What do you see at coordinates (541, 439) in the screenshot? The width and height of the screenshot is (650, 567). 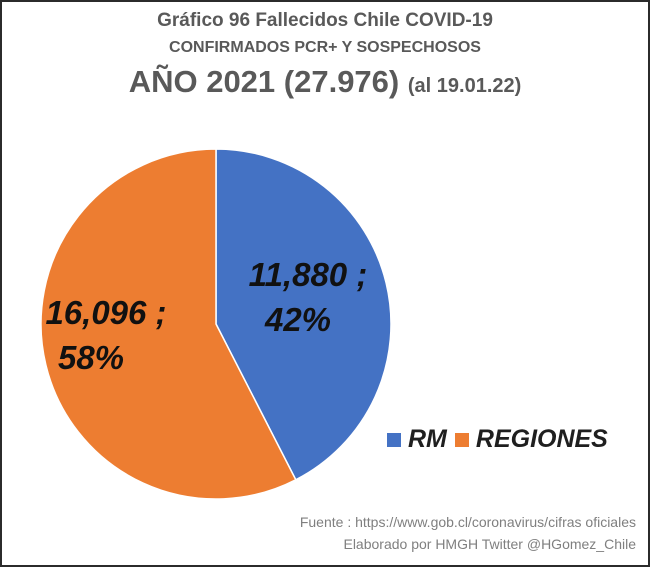 I see `legend-label-regiones: REGIONES` at bounding box center [541, 439].